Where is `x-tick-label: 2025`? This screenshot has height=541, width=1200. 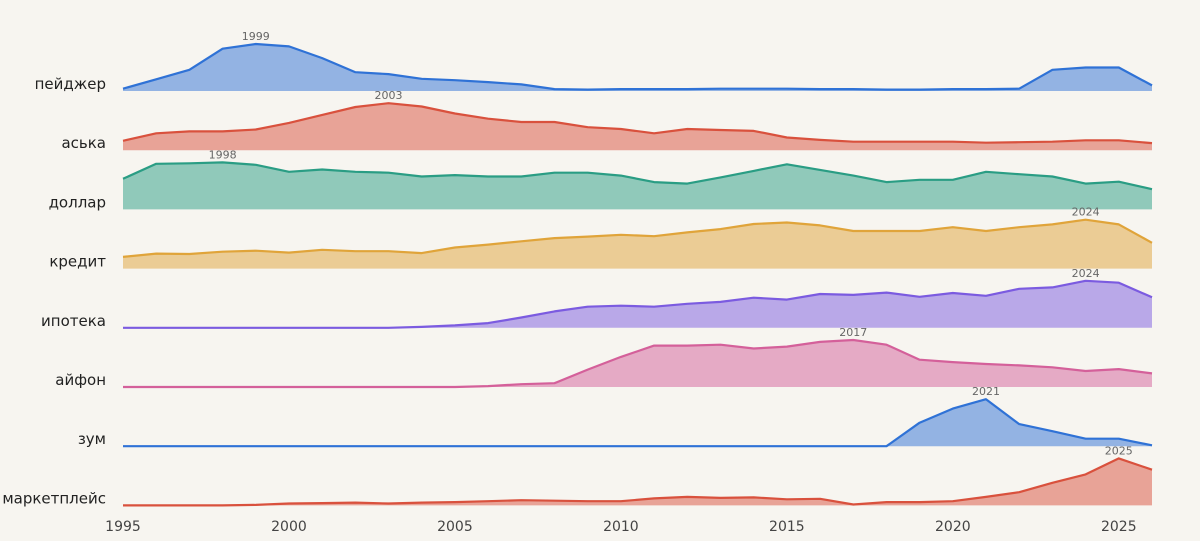 x-tick-label: 2025 is located at coordinates (1119, 527).